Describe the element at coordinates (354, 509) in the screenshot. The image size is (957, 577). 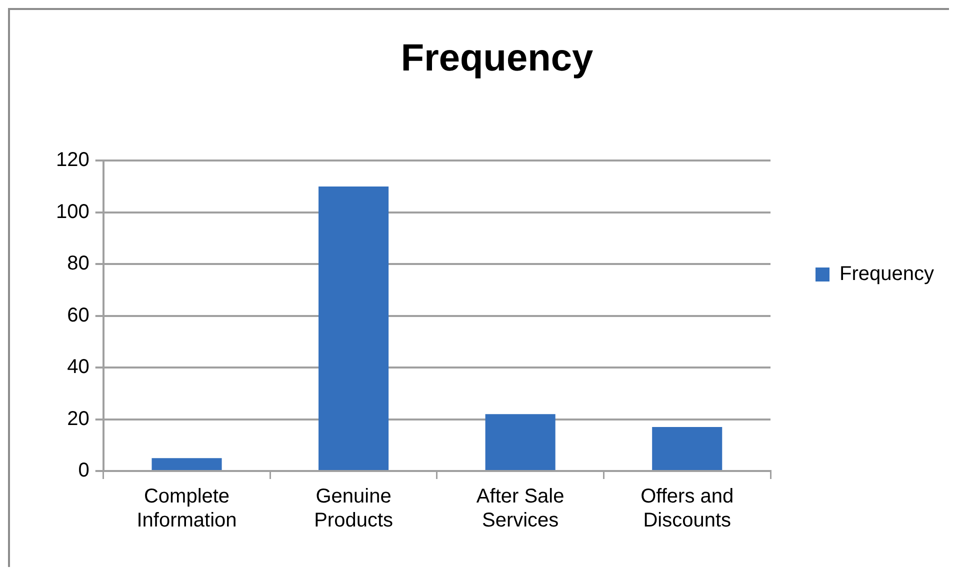
I see `x-tick-label: Genuine Products` at that location.